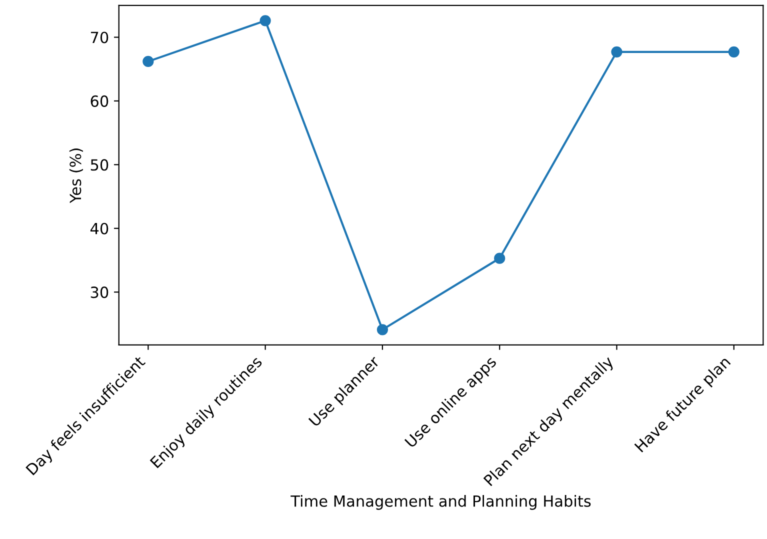 The image size is (767, 539). What do you see at coordinates (99, 292) in the screenshot?
I see `y-tick-label: 30` at bounding box center [99, 292].